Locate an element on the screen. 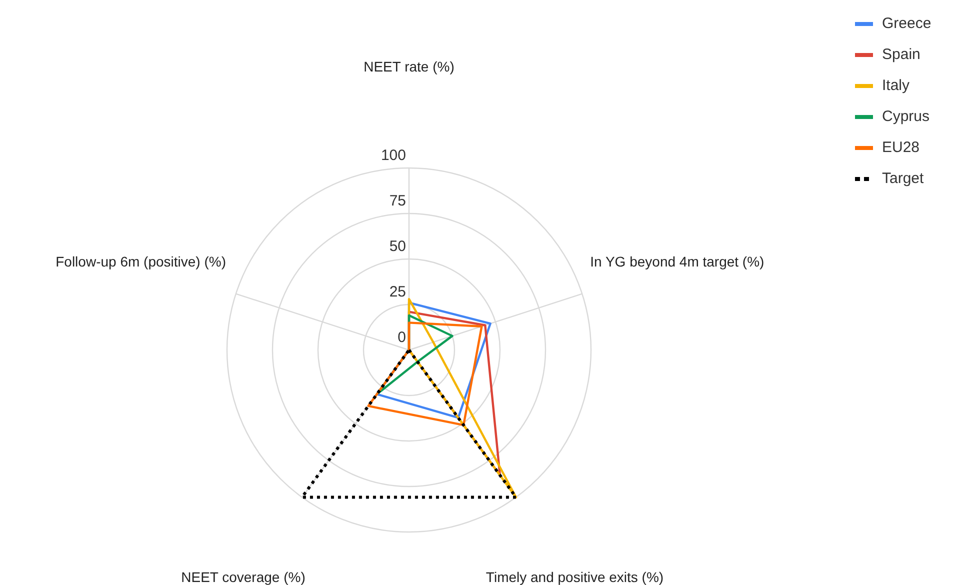  spoke-label: Timely and positive exits (%) is located at coordinates (575, 576).